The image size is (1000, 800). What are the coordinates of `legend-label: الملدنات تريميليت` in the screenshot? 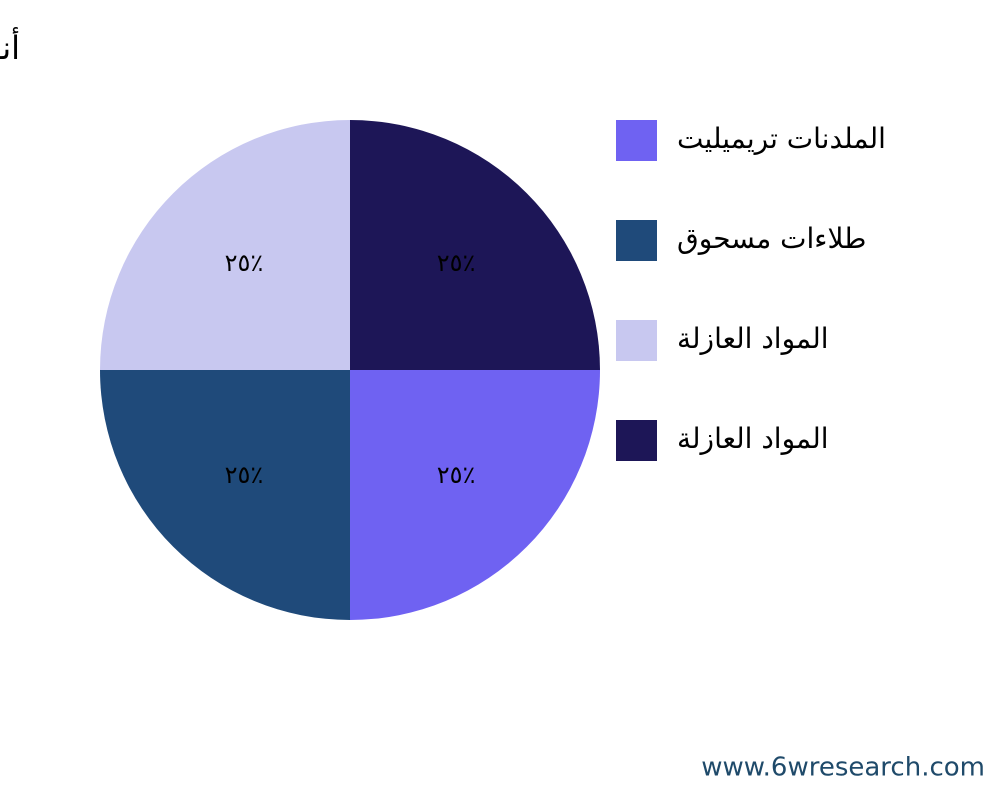 It's located at (781, 138).